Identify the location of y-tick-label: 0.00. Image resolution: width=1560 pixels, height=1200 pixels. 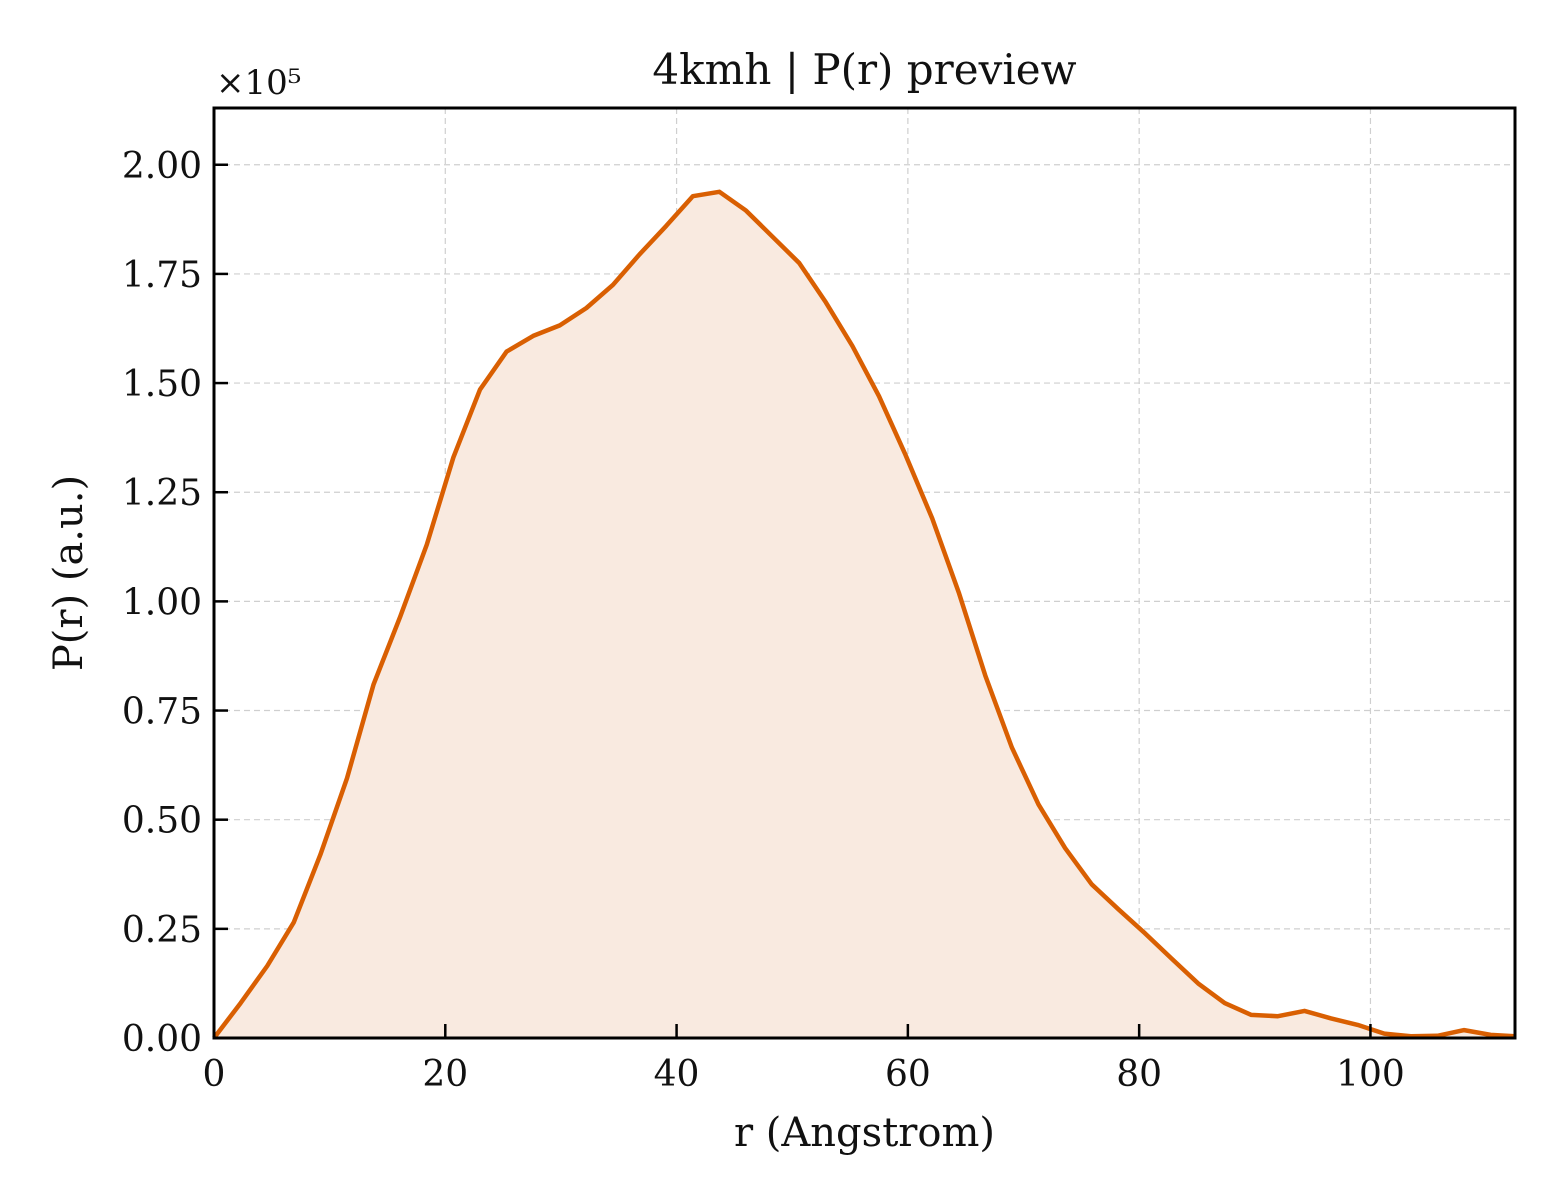
(162, 1039).